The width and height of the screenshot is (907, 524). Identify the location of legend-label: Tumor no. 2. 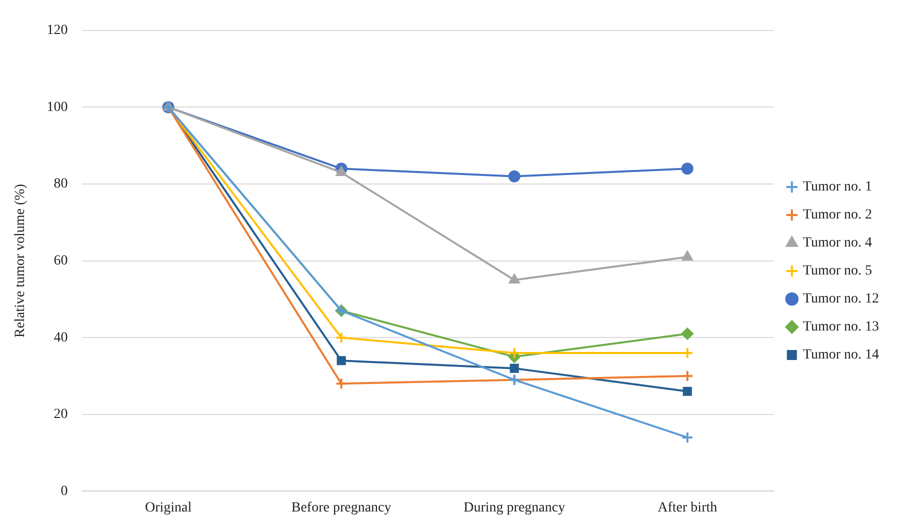
(837, 215).